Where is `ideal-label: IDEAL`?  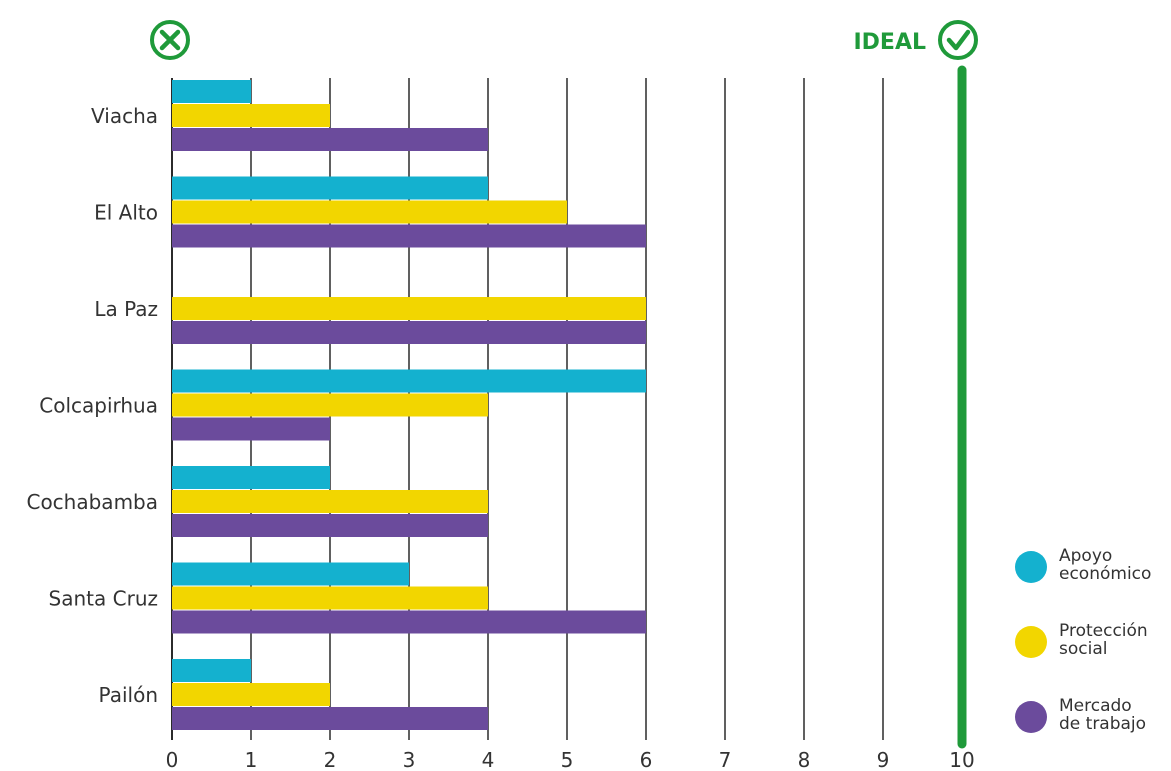
ideal-label: IDEAL is located at coordinates (889, 42).